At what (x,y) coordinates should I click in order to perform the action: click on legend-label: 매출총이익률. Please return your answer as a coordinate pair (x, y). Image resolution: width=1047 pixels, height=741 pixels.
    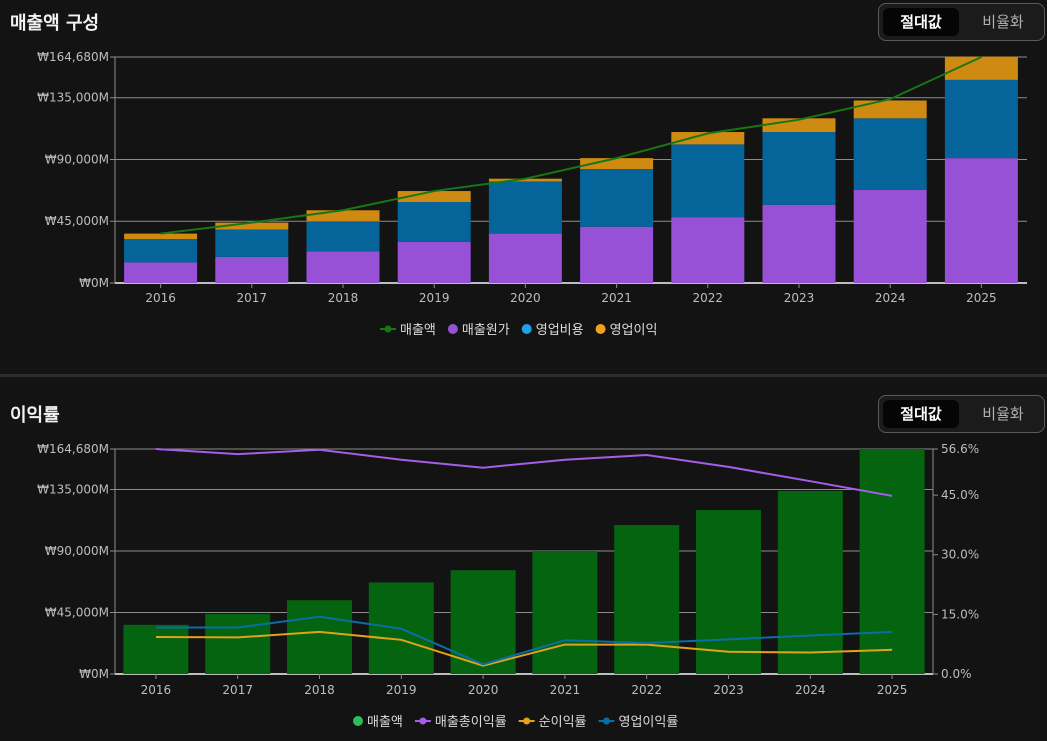
    Looking at the image, I should click on (471, 722).